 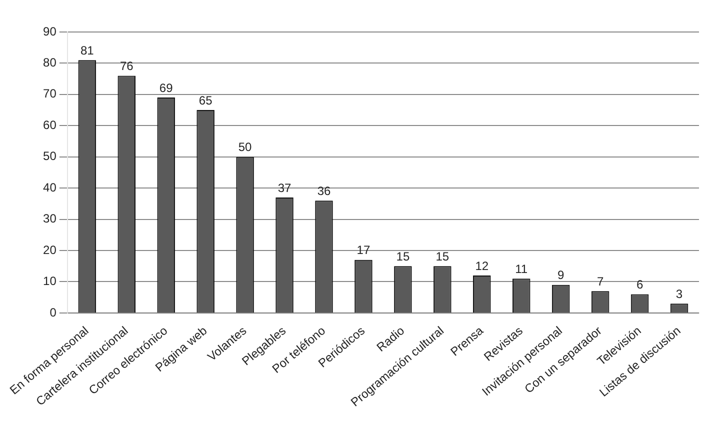 What do you see at coordinates (640, 285) in the screenshot?
I see `data-label: 6` at bounding box center [640, 285].